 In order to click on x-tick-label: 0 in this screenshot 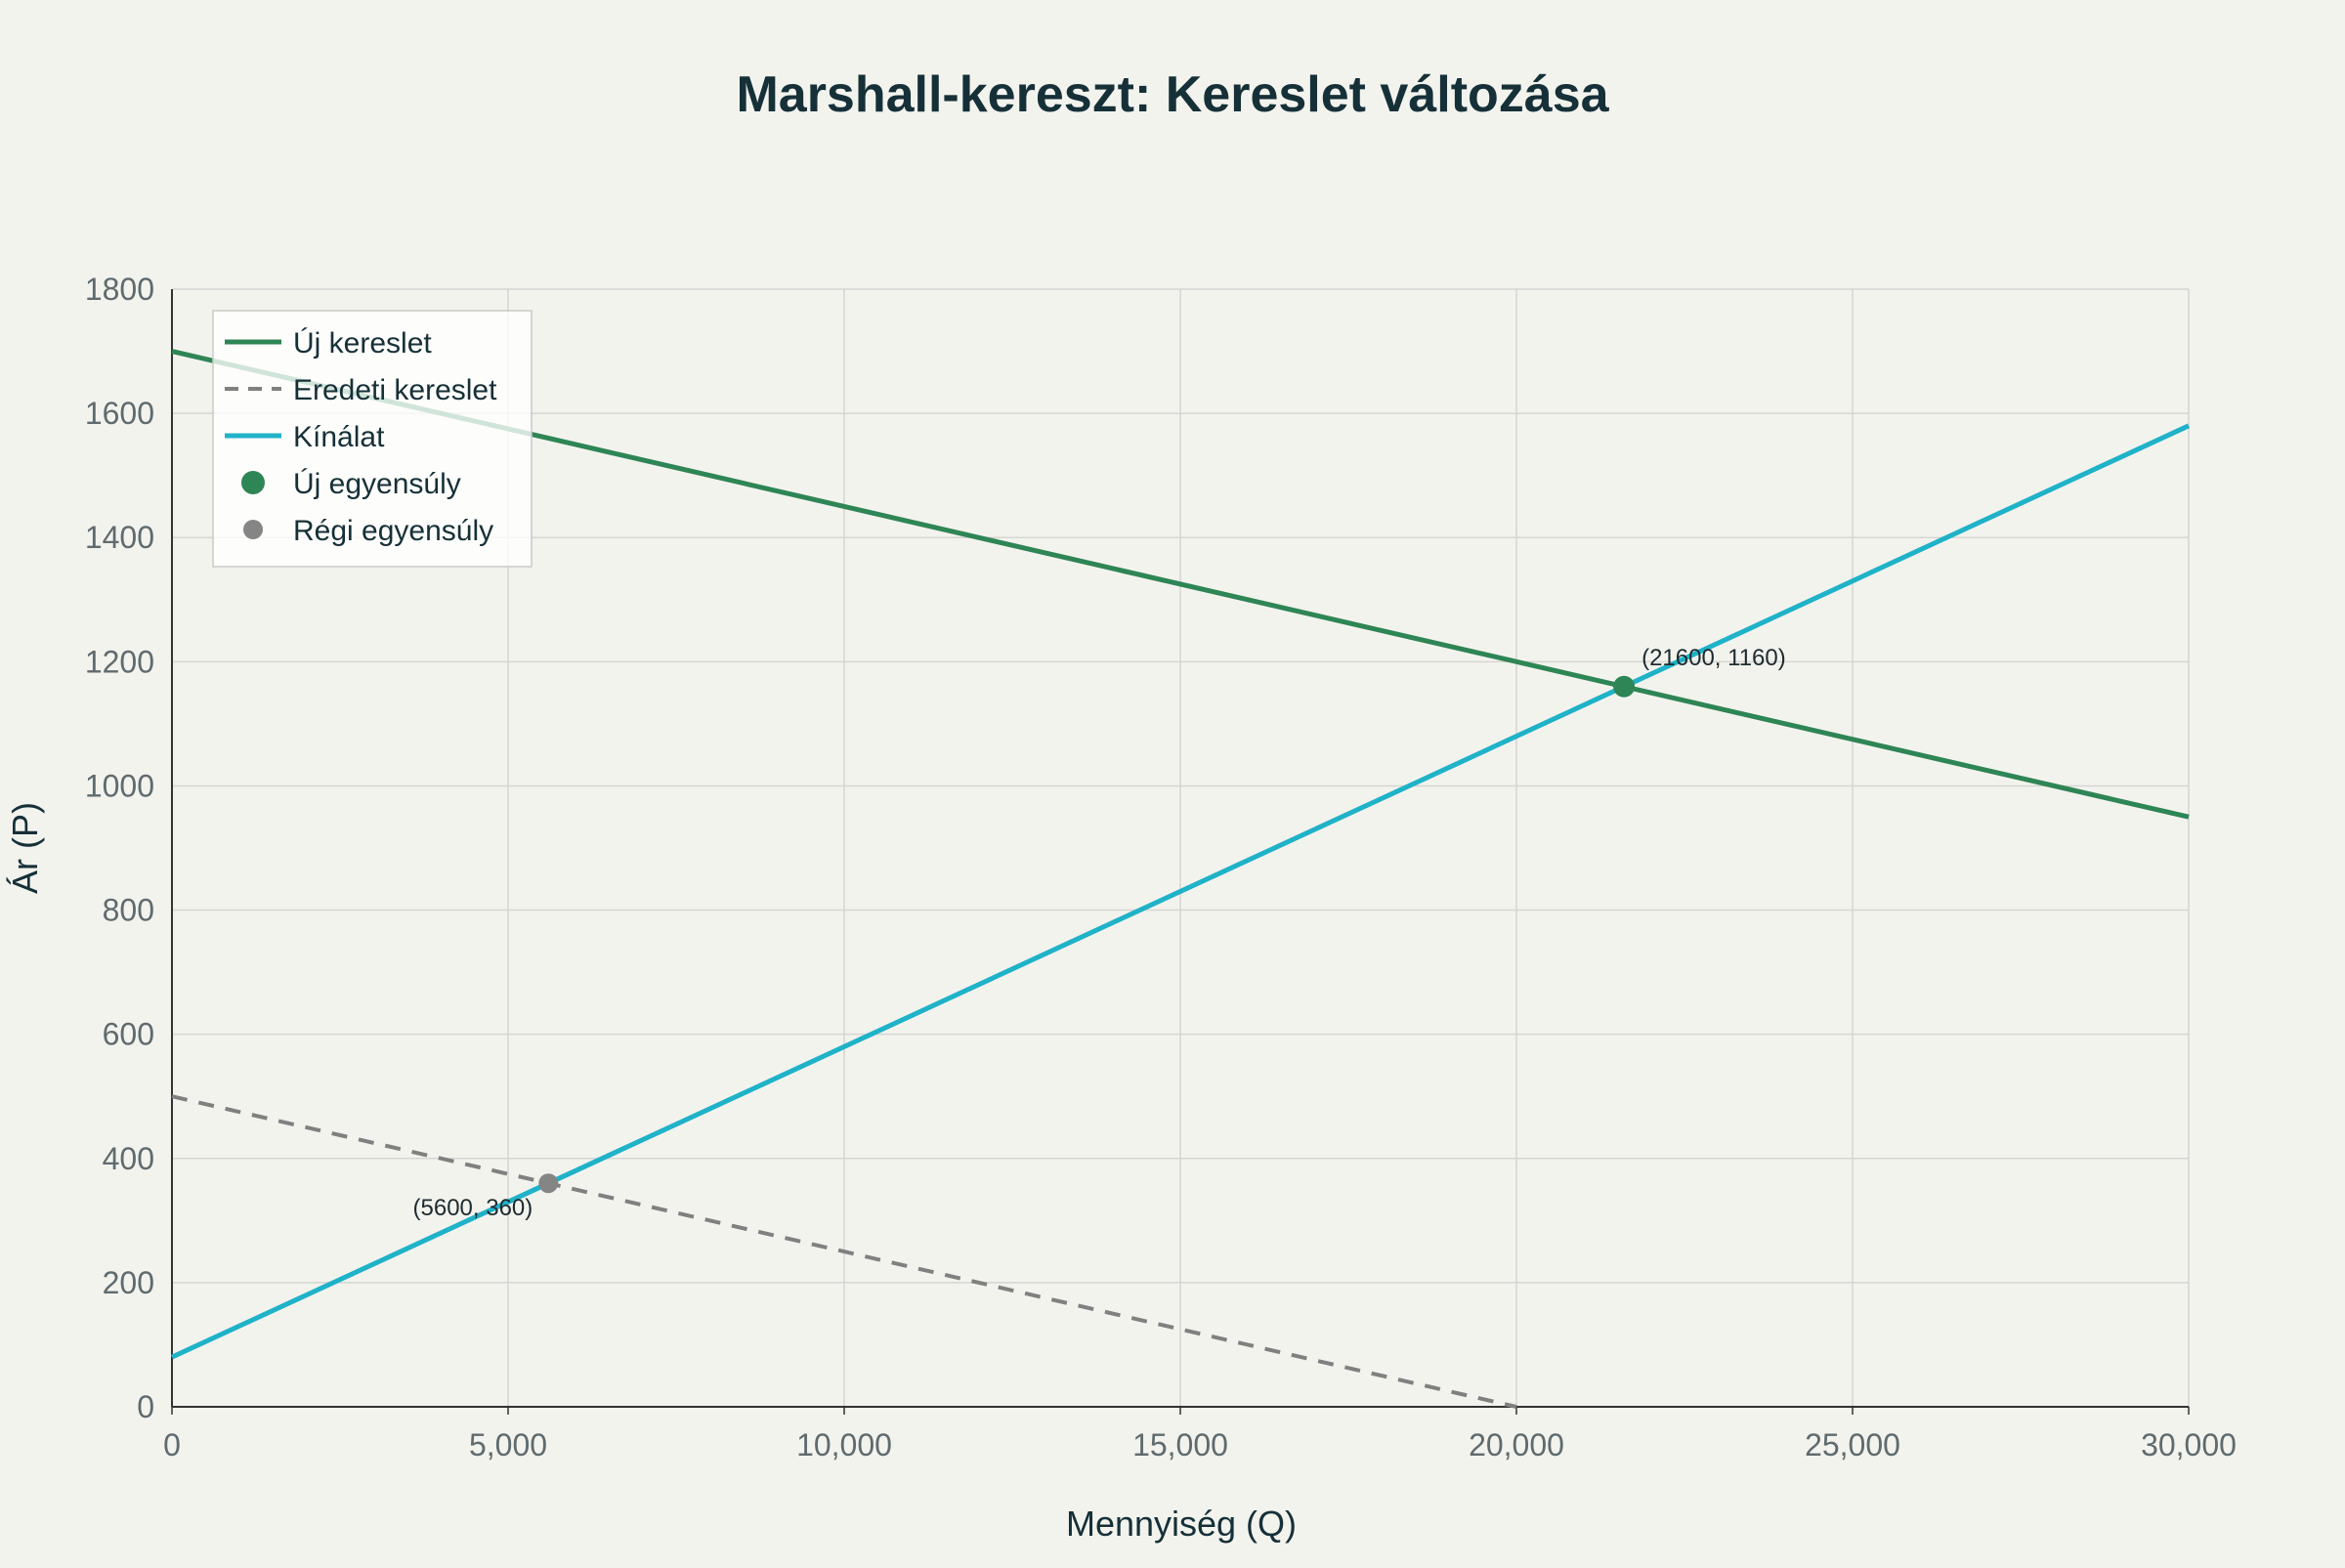, I will do `click(172, 1444)`.